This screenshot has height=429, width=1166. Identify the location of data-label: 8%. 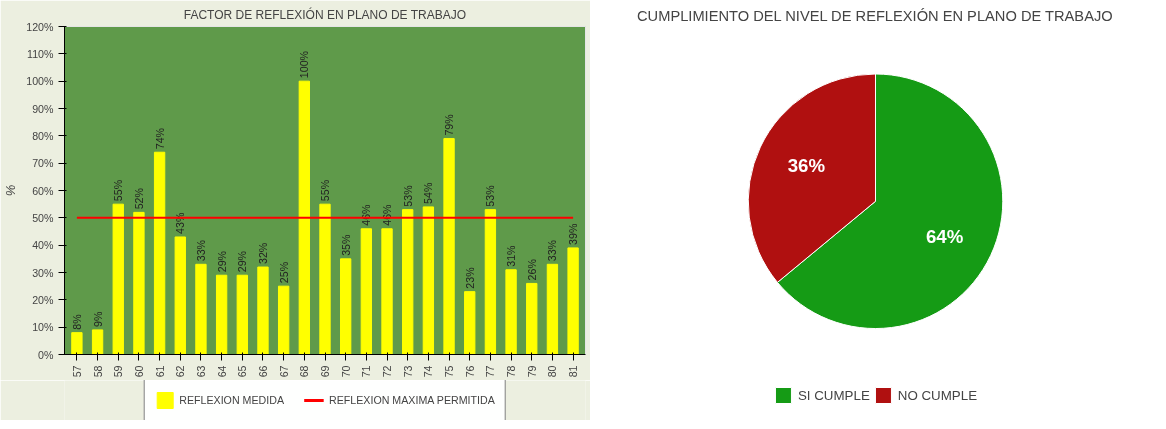
(76, 321).